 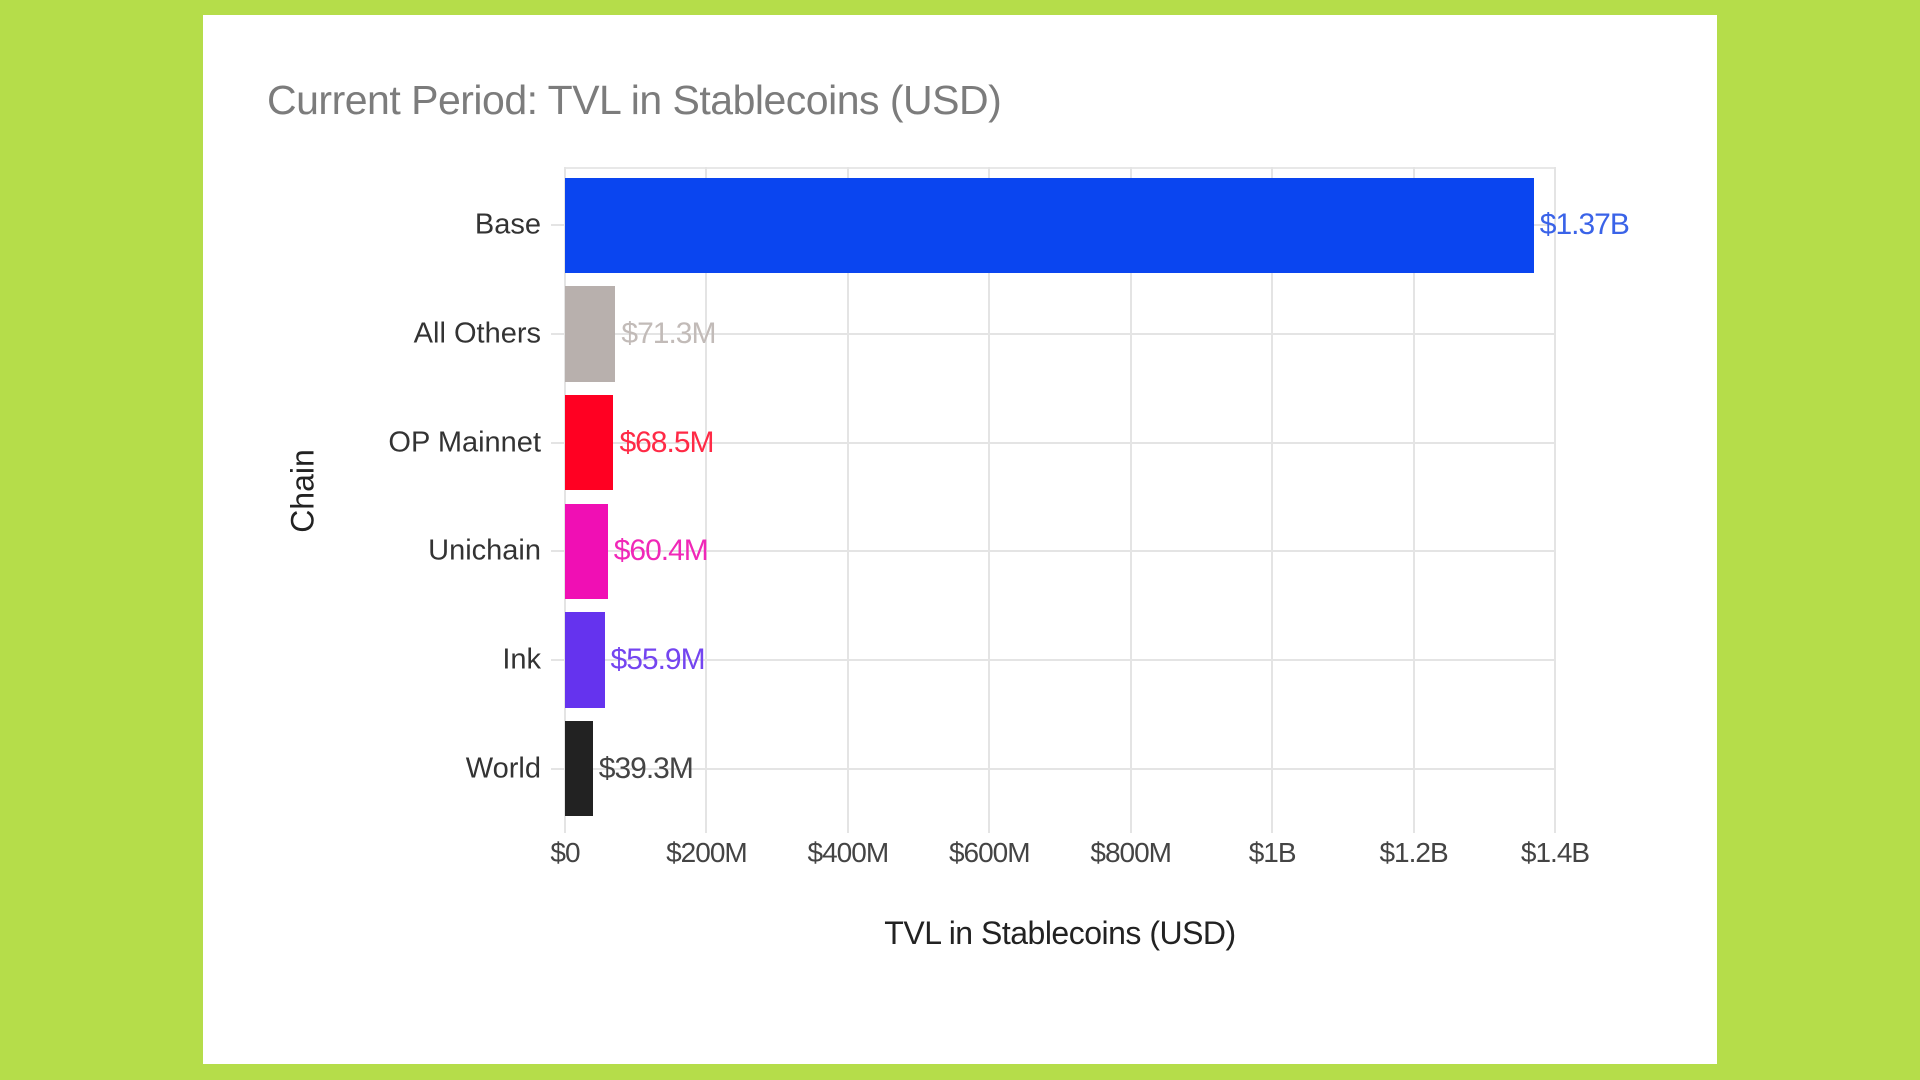 I want to click on bar-all-others, so click(x=590, y=334).